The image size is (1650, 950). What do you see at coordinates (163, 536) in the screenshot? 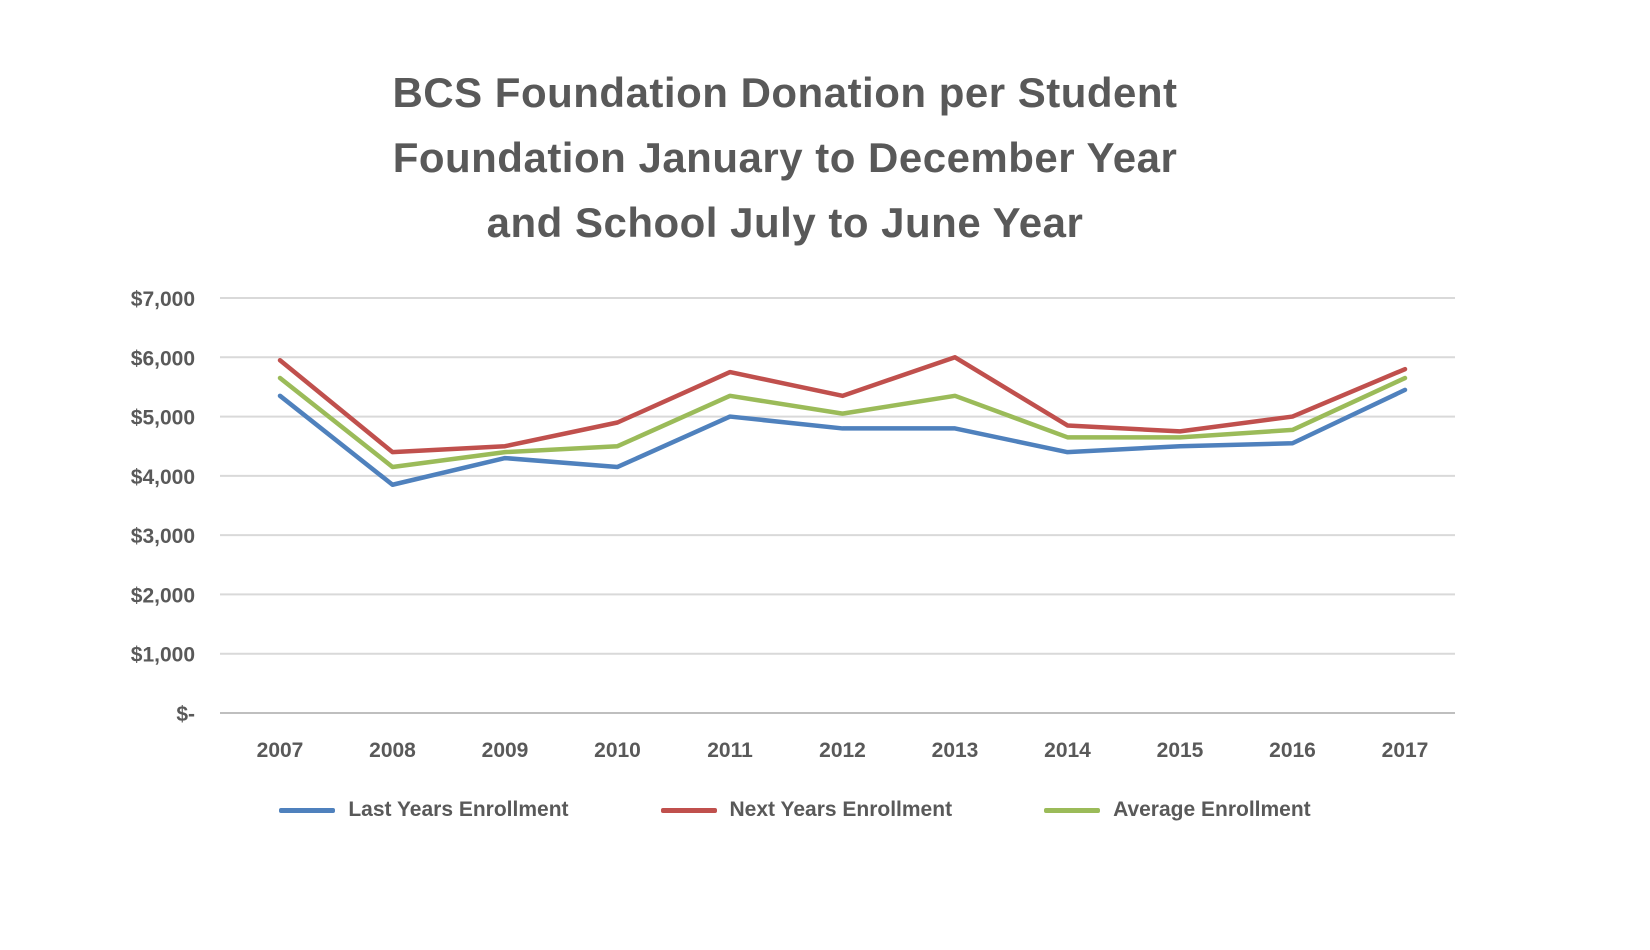
I see `y-tick-label: $3,000` at bounding box center [163, 536].